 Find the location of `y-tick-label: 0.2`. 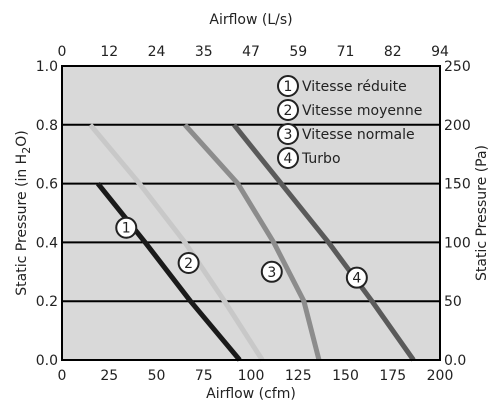

y-tick-label: 0.2 is located at coordinates (47, 302).